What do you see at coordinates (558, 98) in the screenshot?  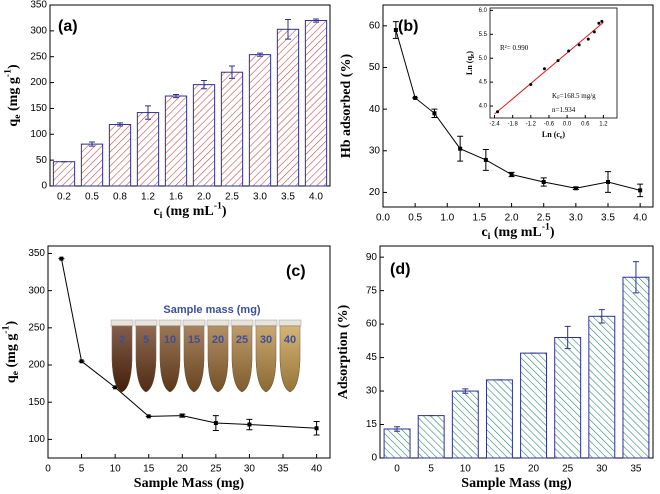 I see `annotation-part: F` at bounding box center [558, 98].